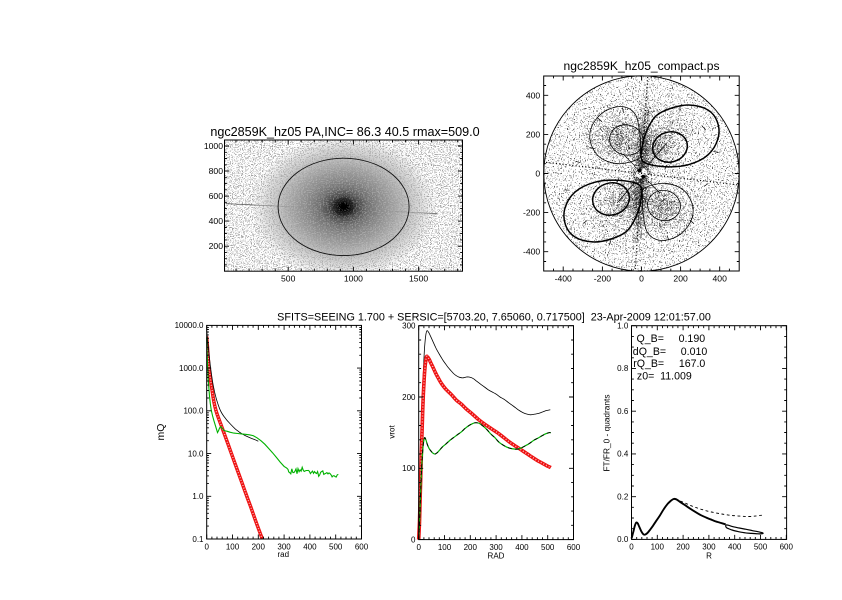  Describe the element at coordinates (669, 364) in the screenshot. I see `svg-text: rQ_B= 167.0` at that location.